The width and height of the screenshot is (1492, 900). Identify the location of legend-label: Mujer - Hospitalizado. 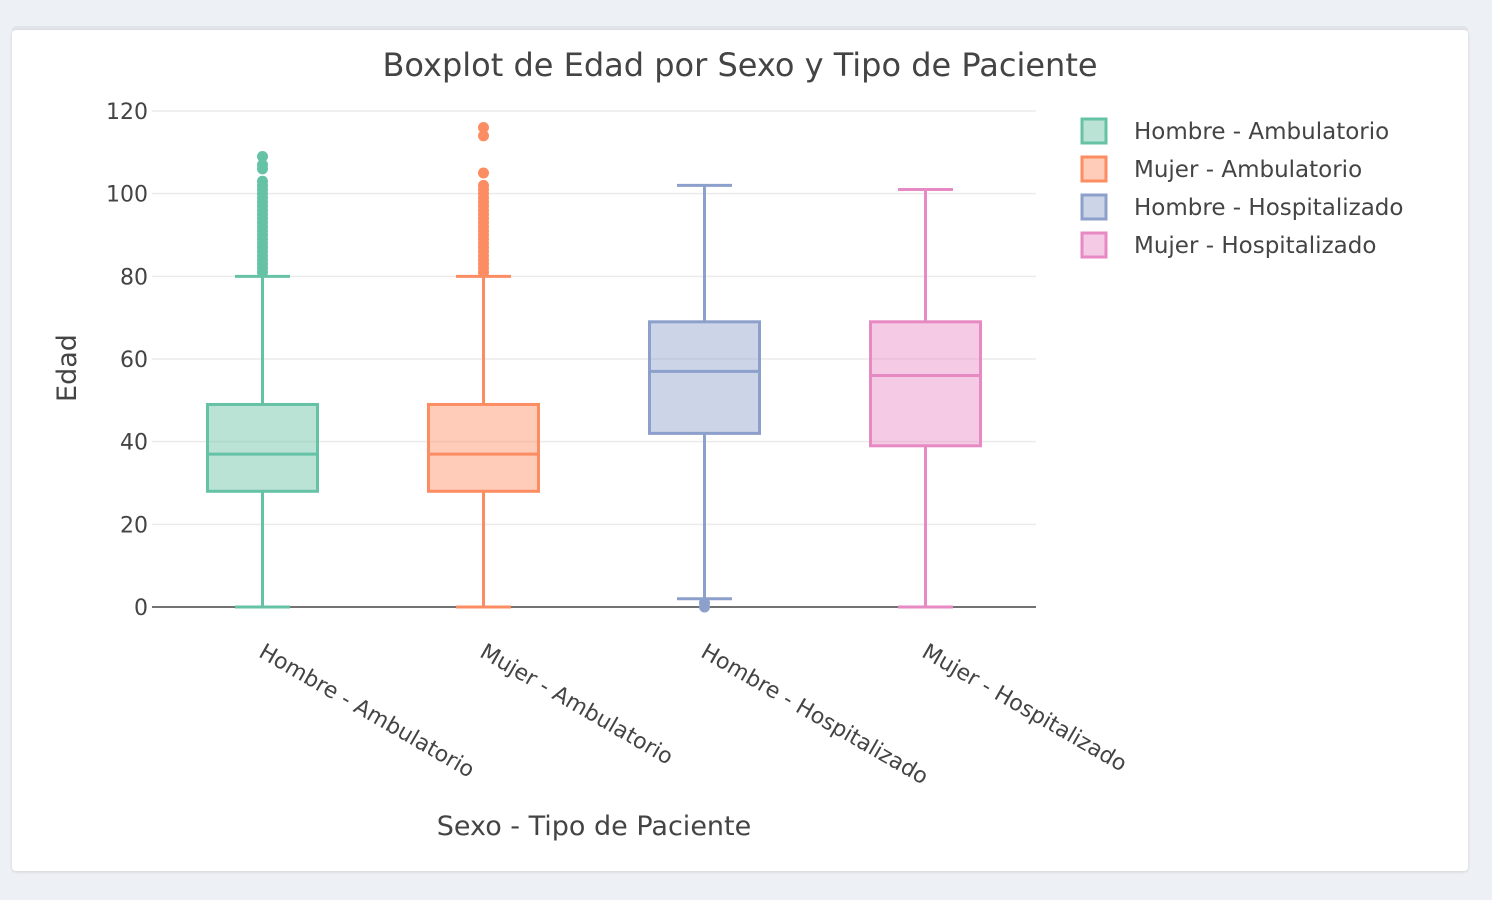
(1255, 246).